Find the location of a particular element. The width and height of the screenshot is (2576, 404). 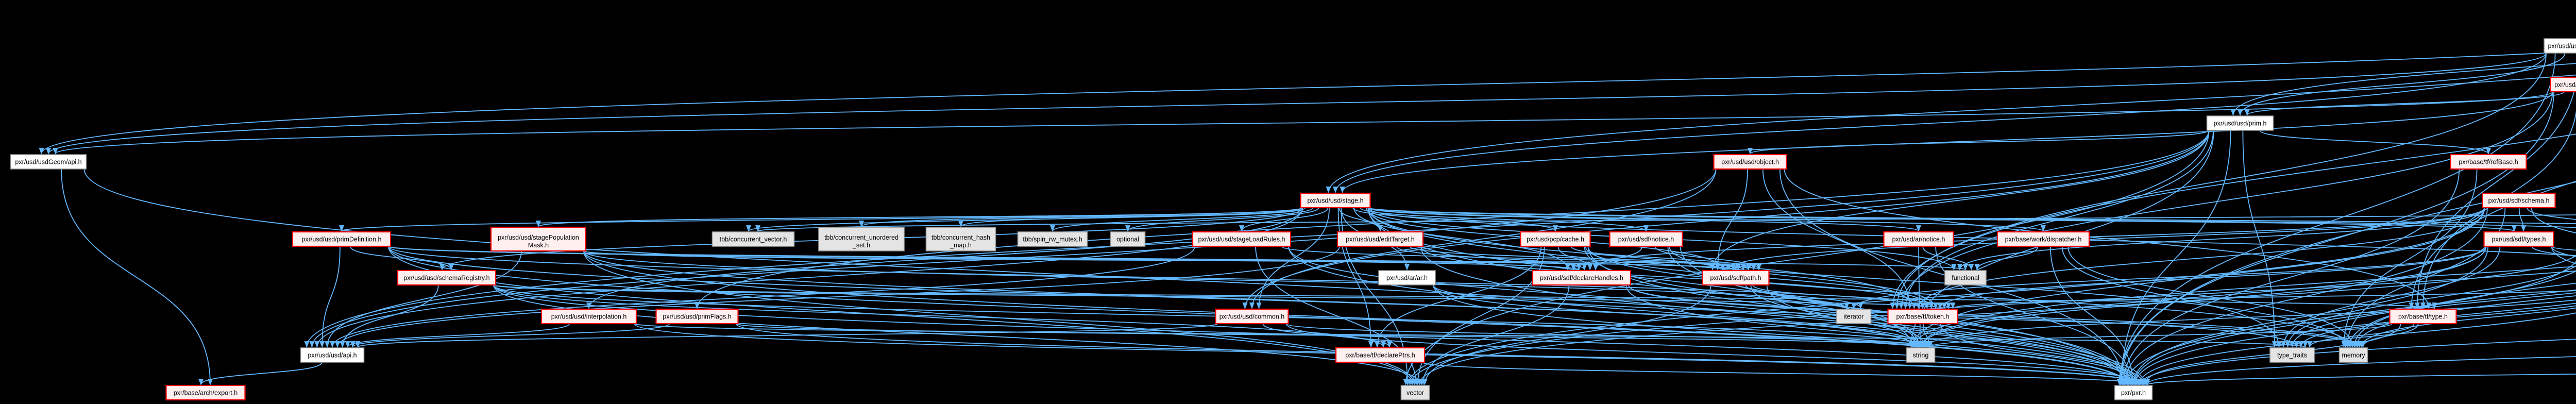

graph-node-string: string is located at coordinates (1921, 355).